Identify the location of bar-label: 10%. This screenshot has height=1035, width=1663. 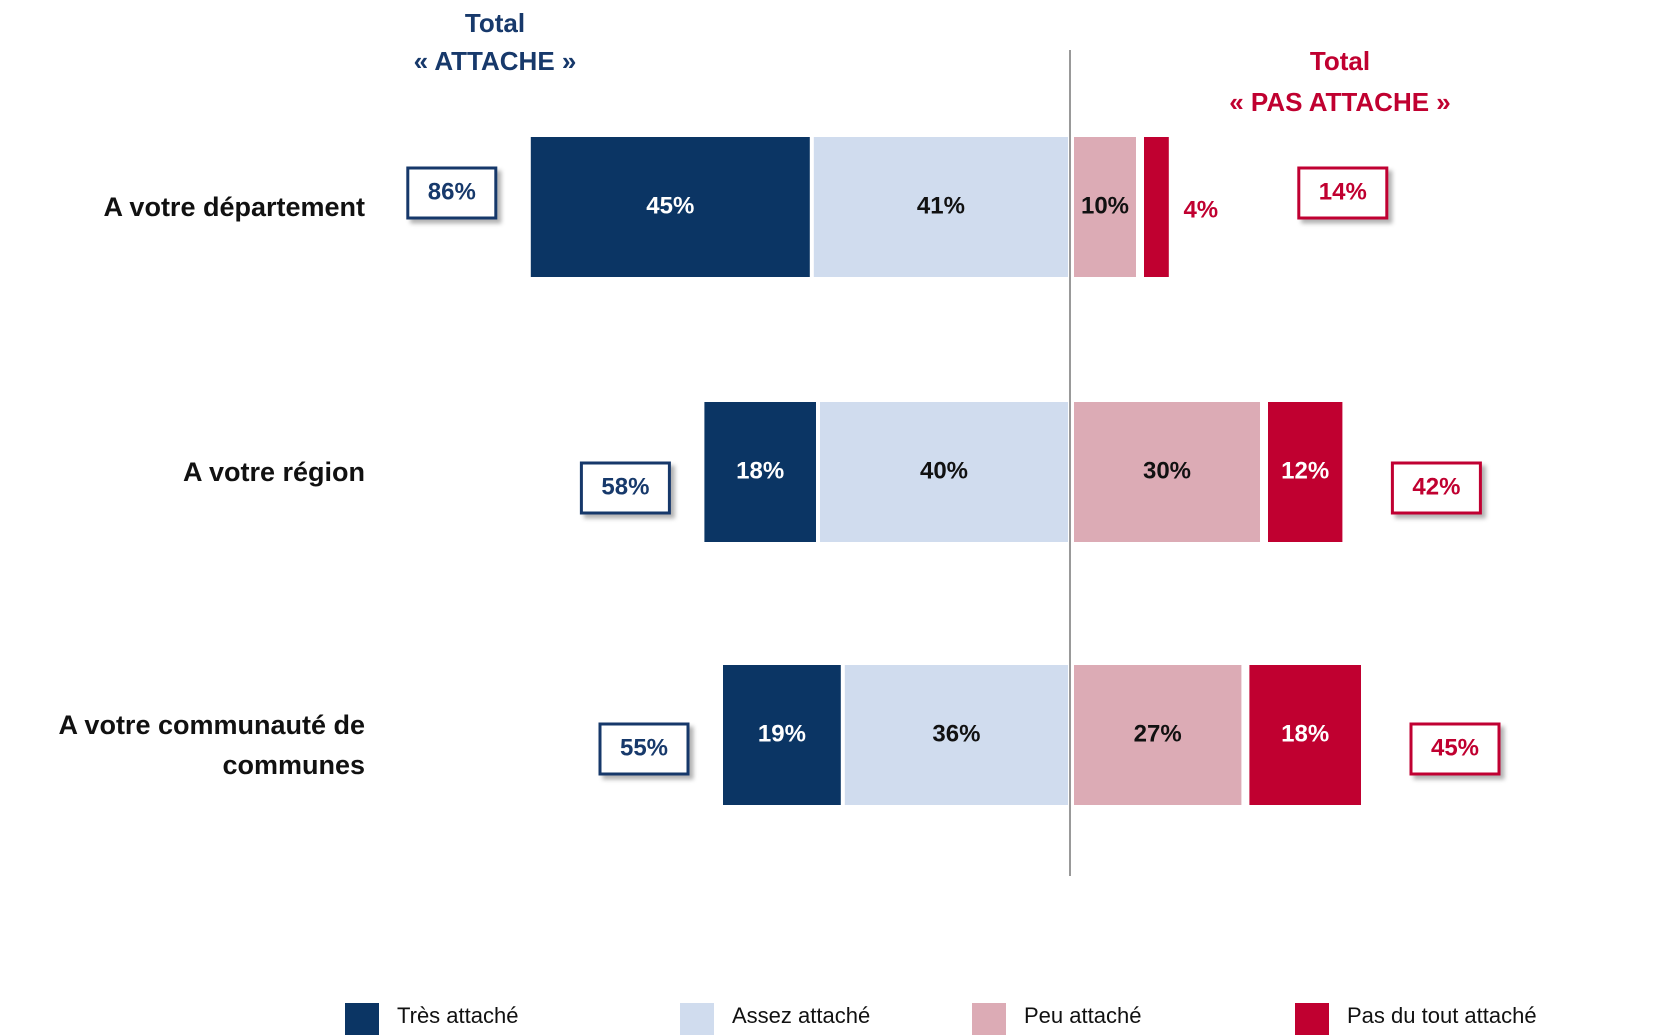
(1105, 205).